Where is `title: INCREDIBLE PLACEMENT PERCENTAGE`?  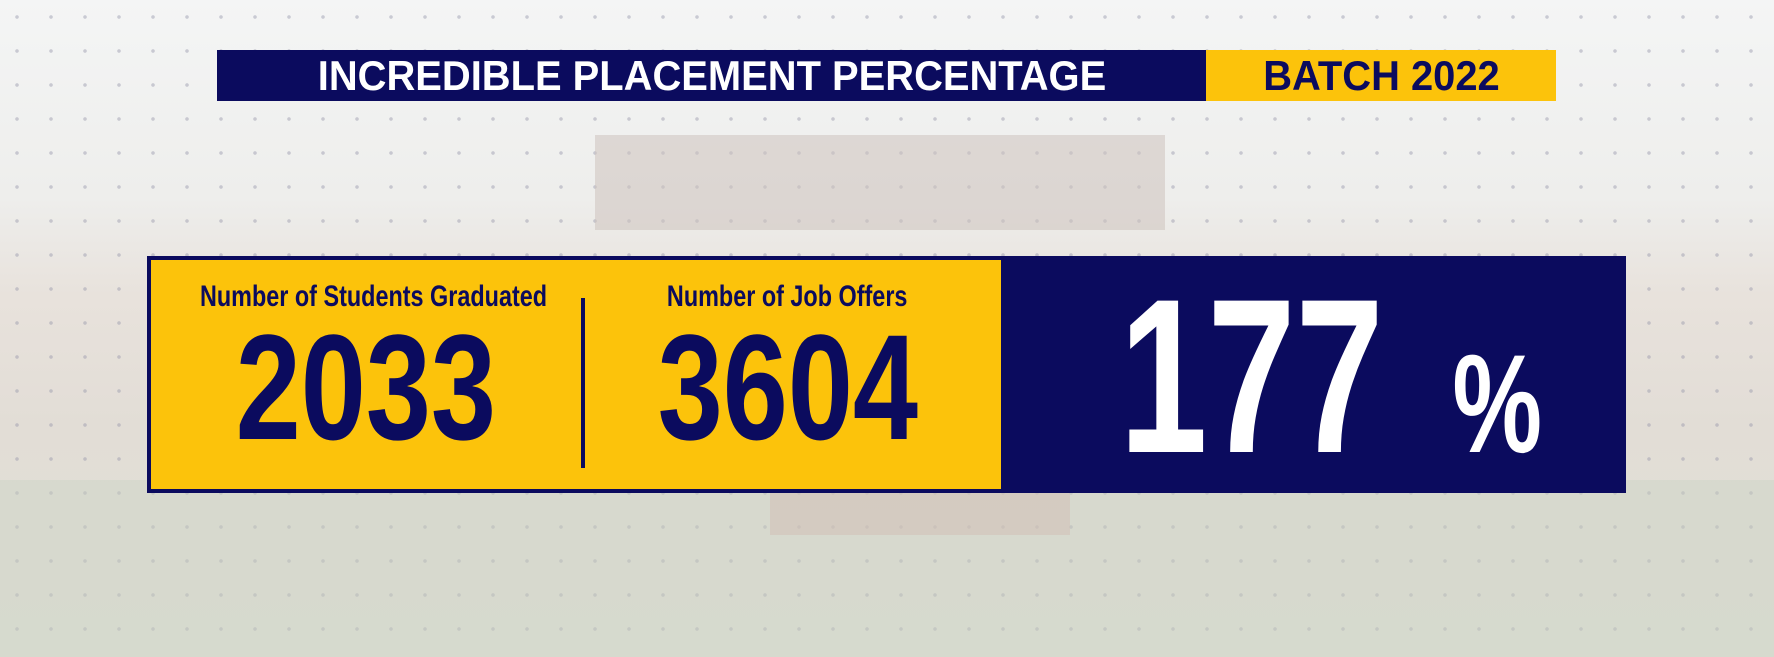
title: INCREDIBLE PLACEMENT PERCENTAGE is located at coordinates (711, 75).